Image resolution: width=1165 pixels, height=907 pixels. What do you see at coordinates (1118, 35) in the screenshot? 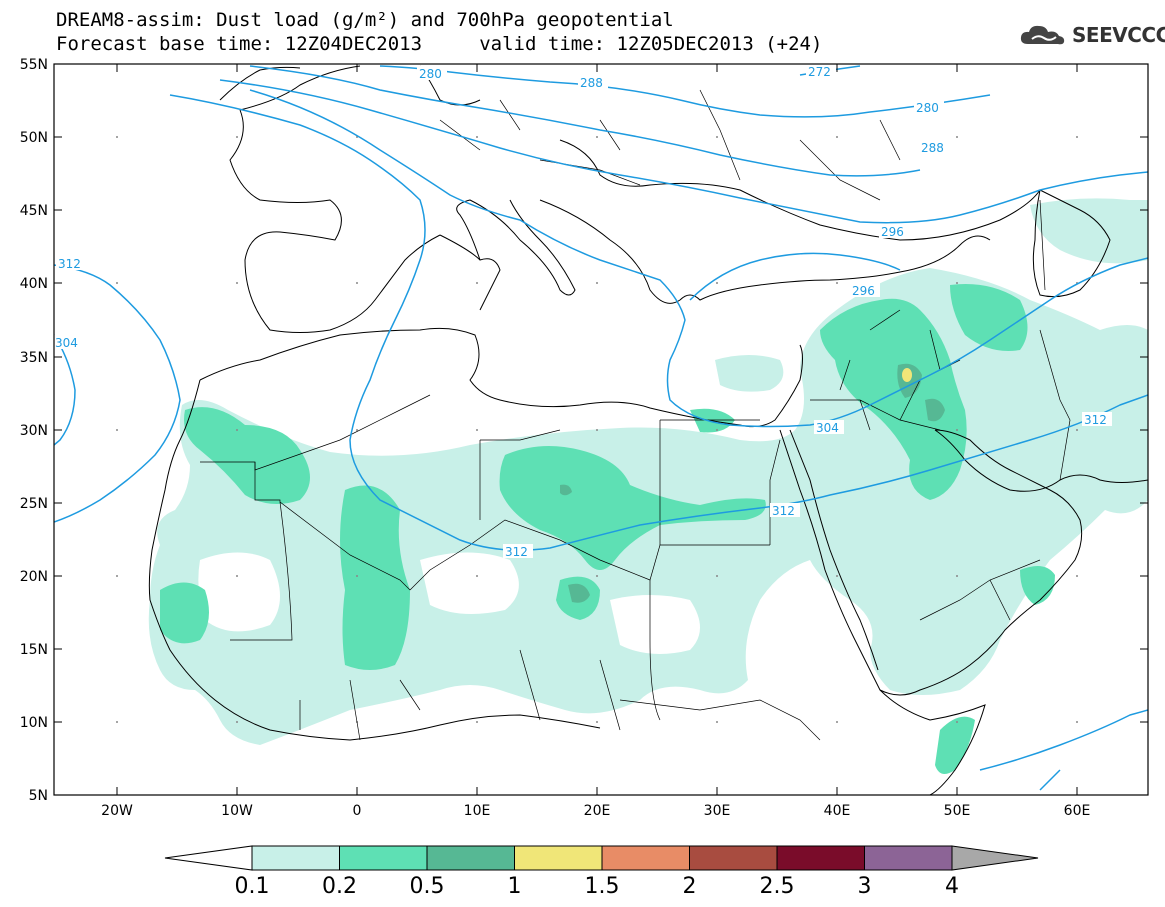
I see `logo-text: SEEVCCC` at bounding box center [1118, 35].